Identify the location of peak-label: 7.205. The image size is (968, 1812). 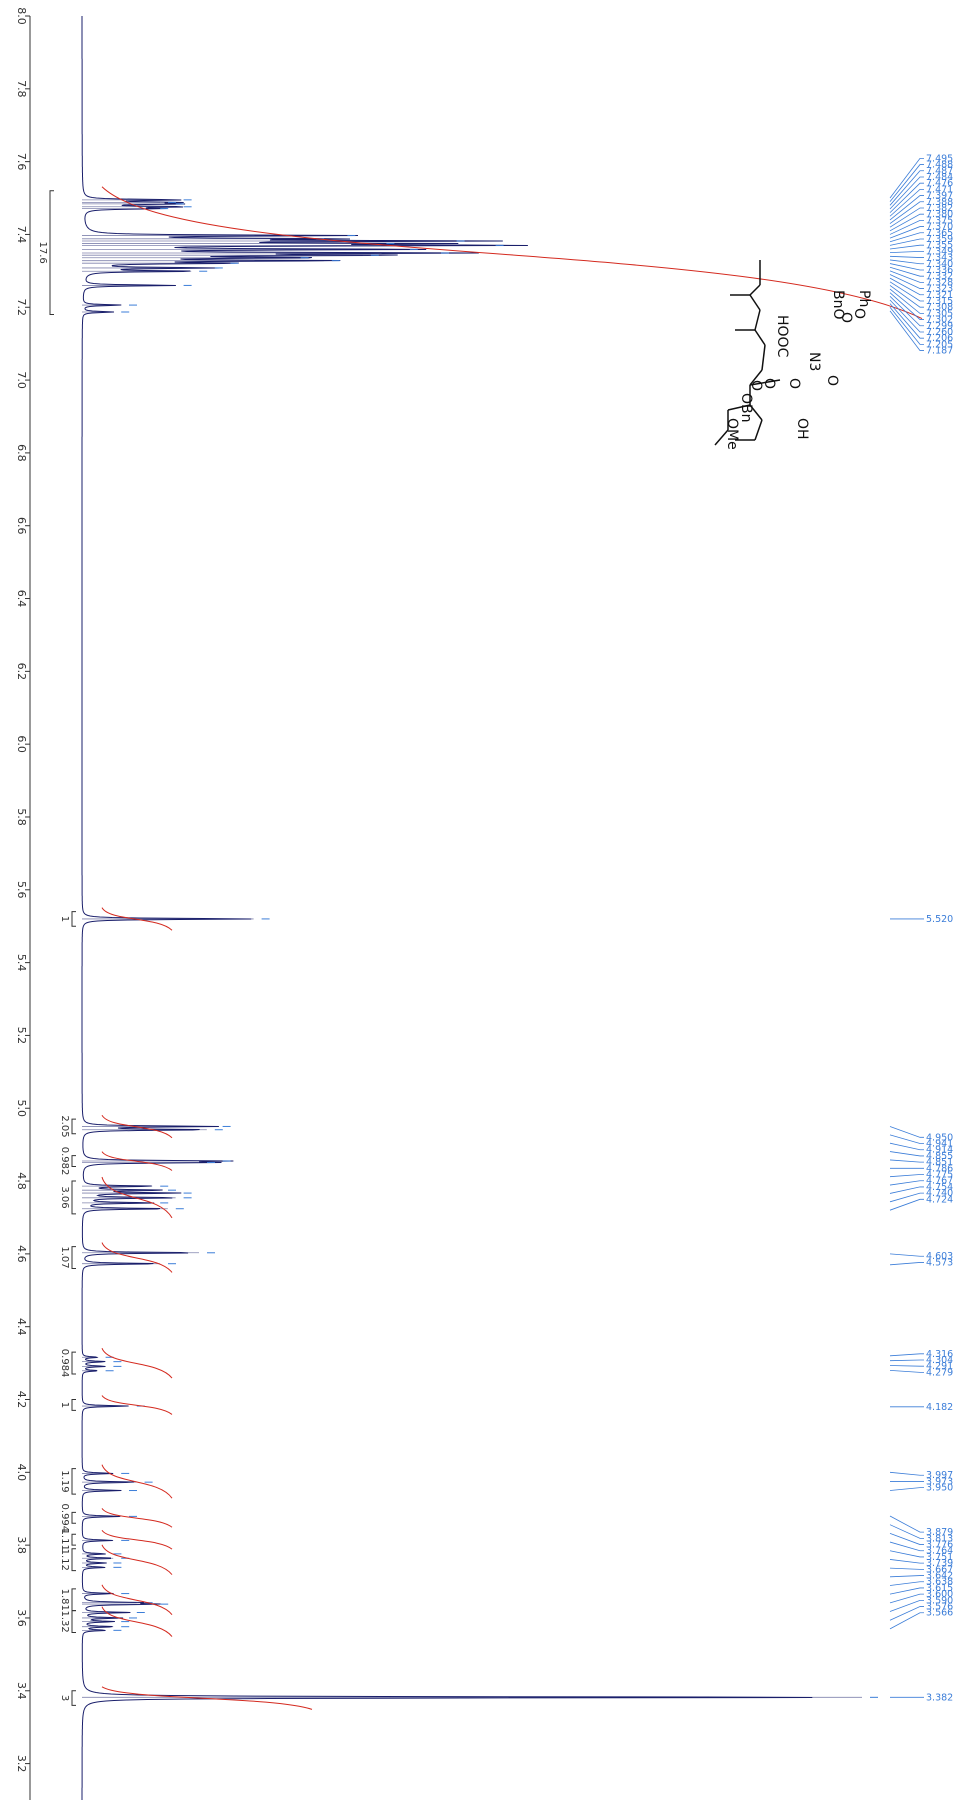
(939, 344).